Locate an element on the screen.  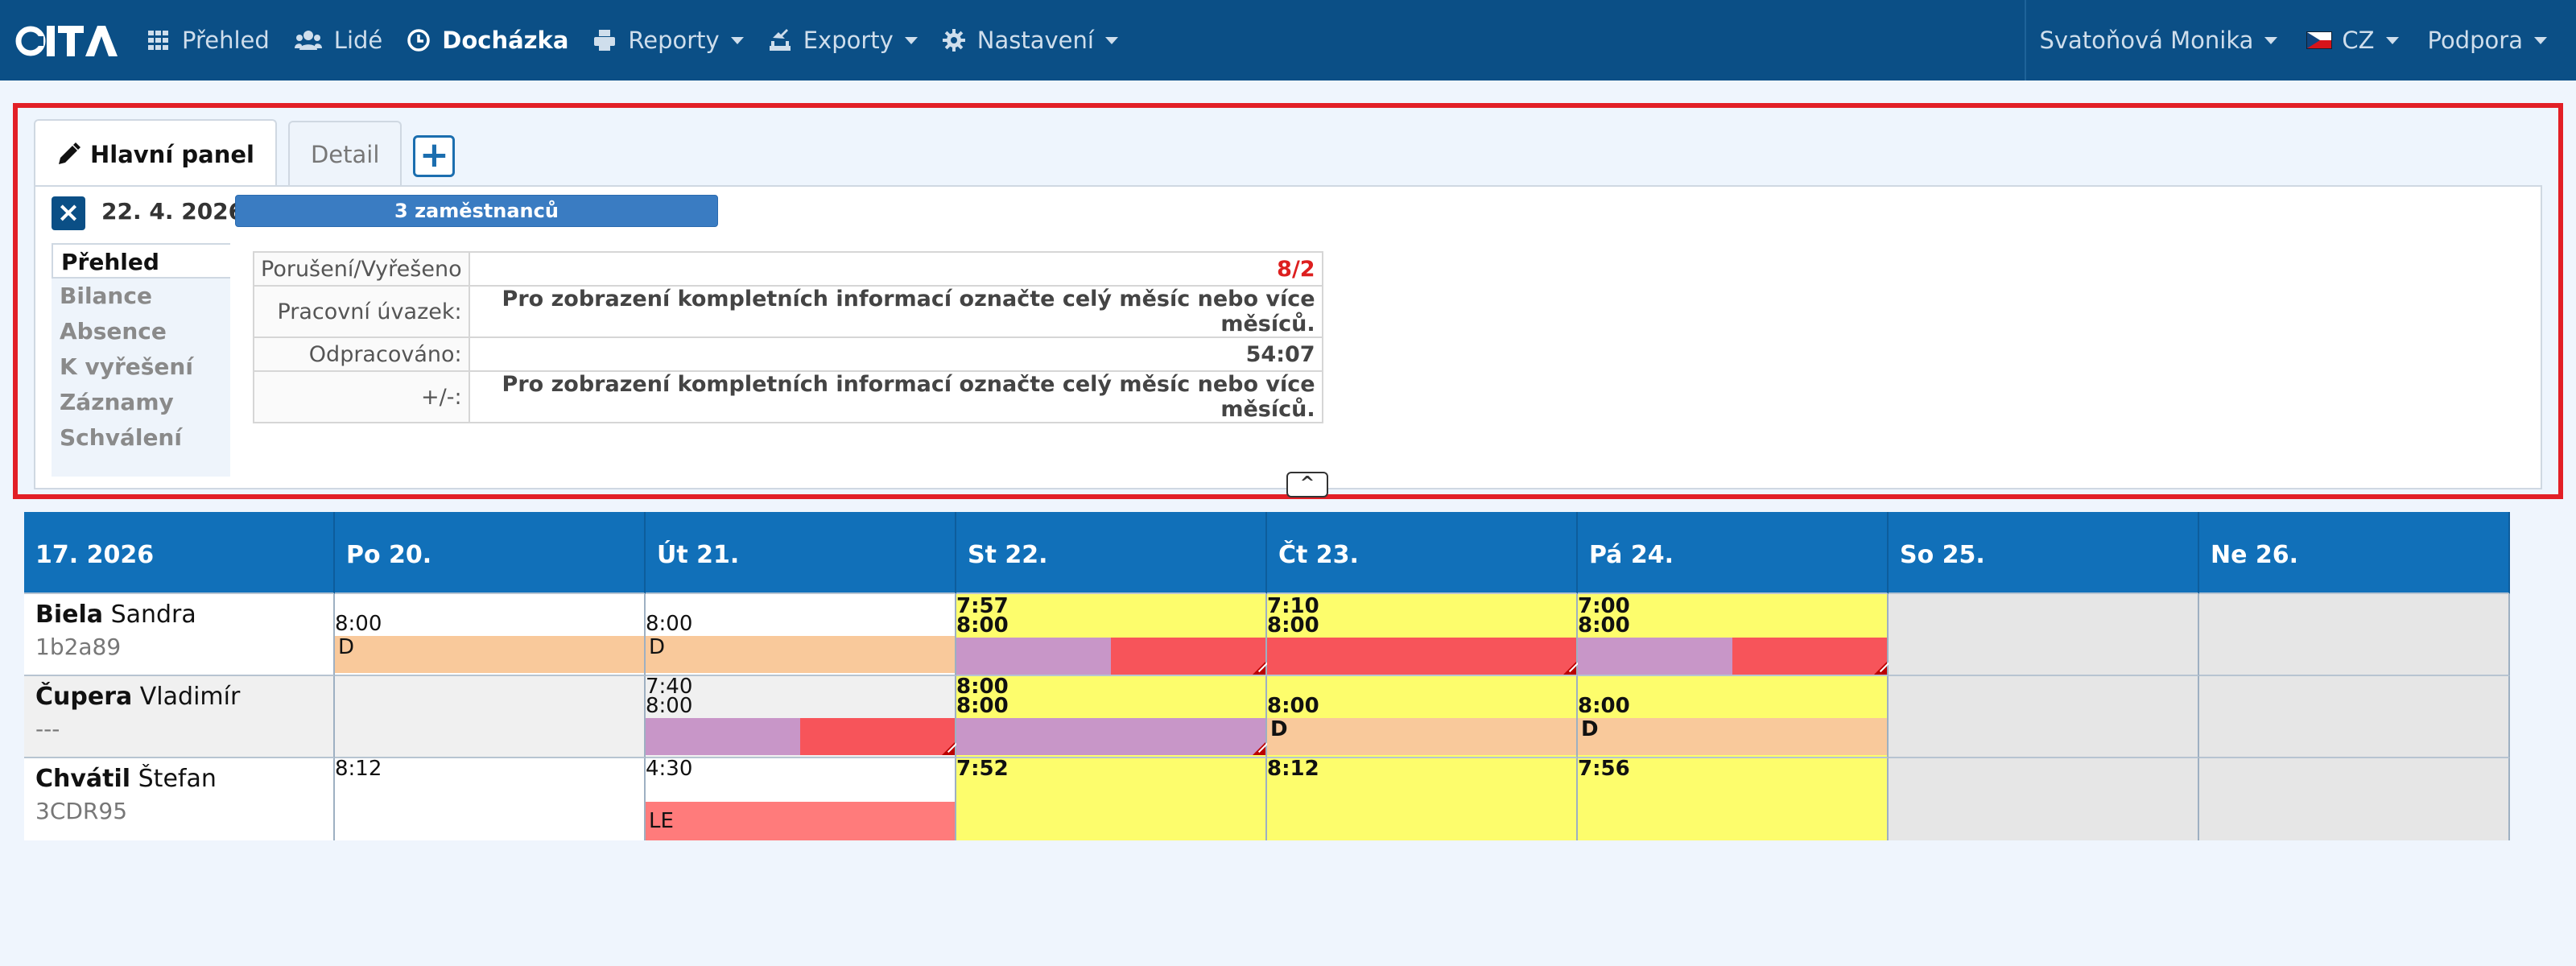
arrival-time: 7:52 is located at coordinates (982, 769).